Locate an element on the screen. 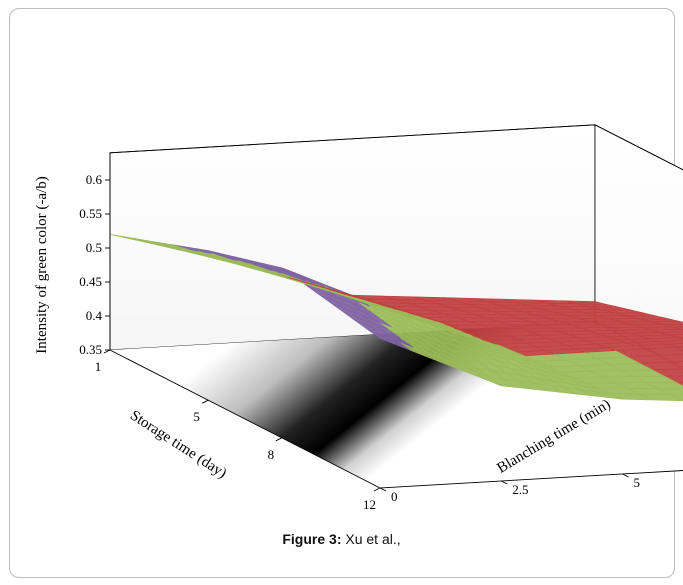 The height and width of the screenshot is (585, 683). z-axis-label: Intensity of green color (-a/b) is located at coordinates (42, 264).